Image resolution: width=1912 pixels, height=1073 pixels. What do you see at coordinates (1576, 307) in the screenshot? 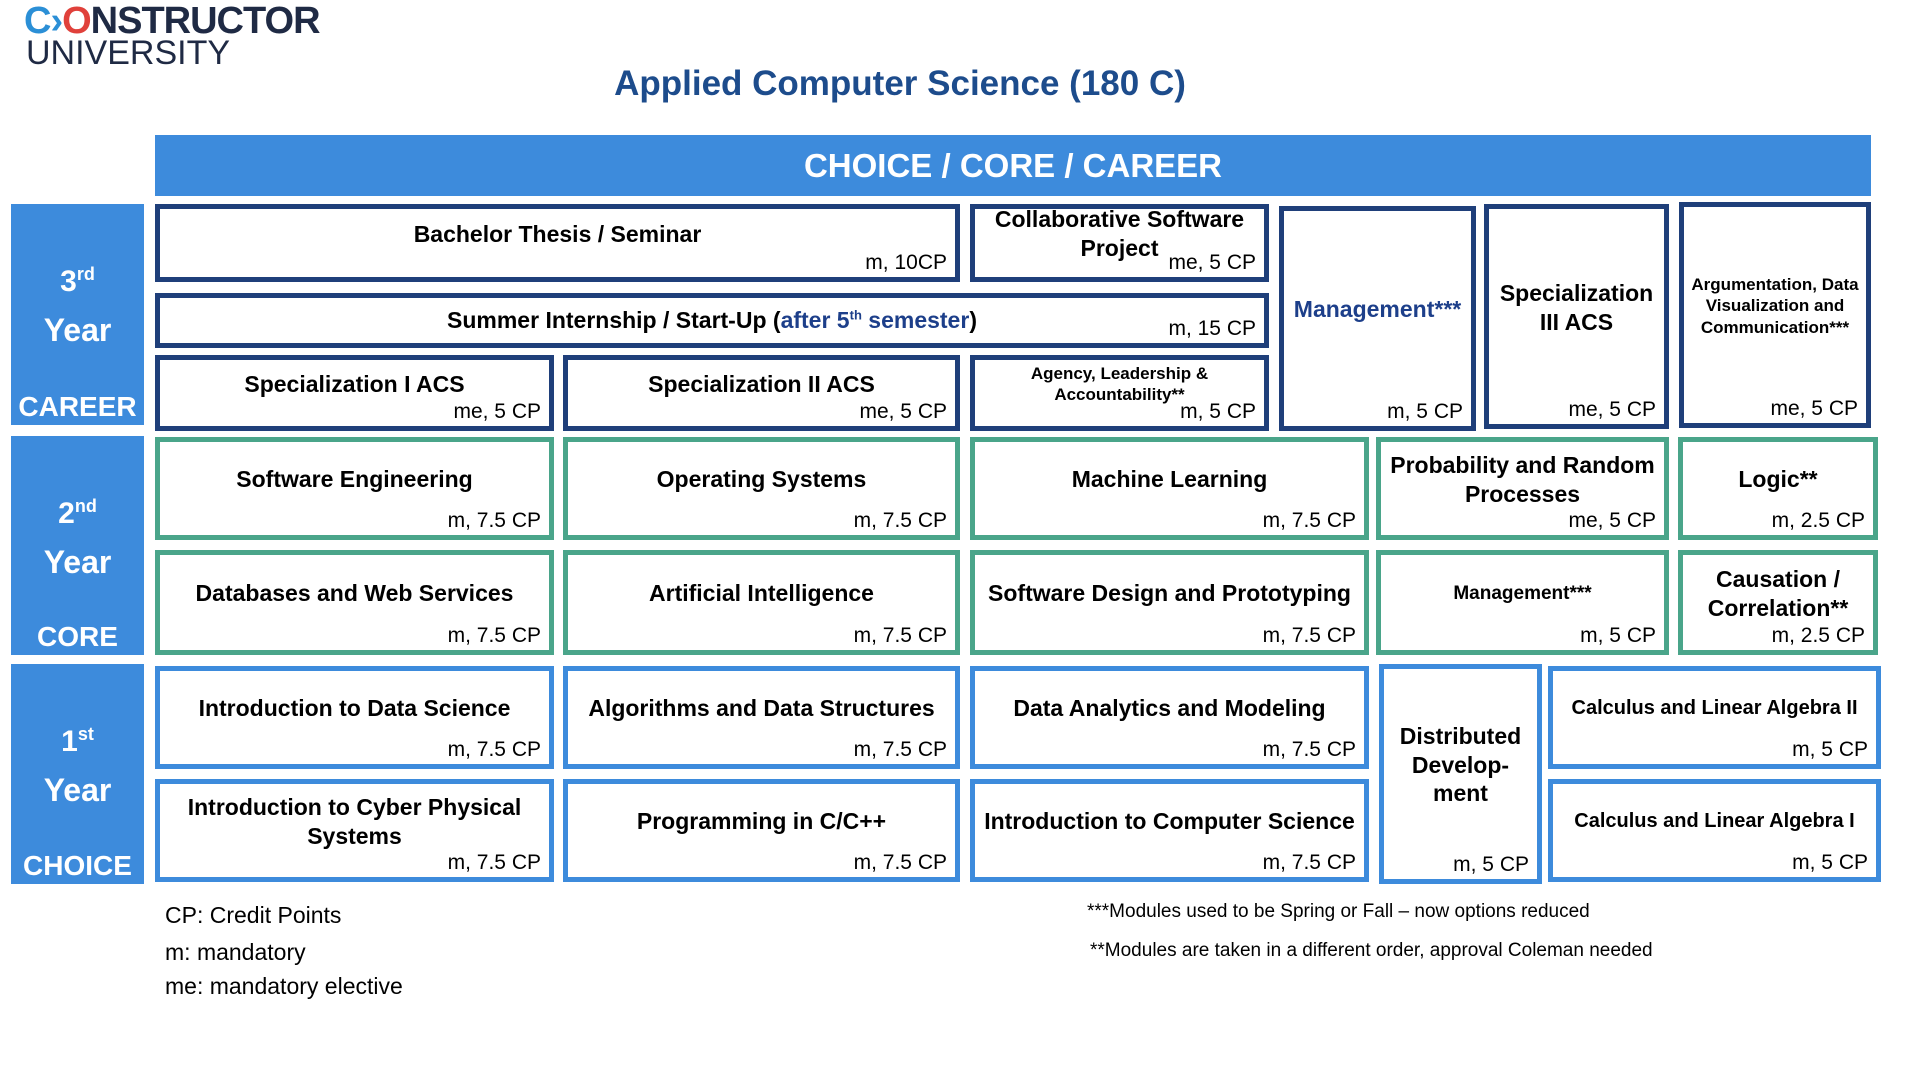
I see `module-title: Specialization III ACS` at bounding box center [1576, 307].